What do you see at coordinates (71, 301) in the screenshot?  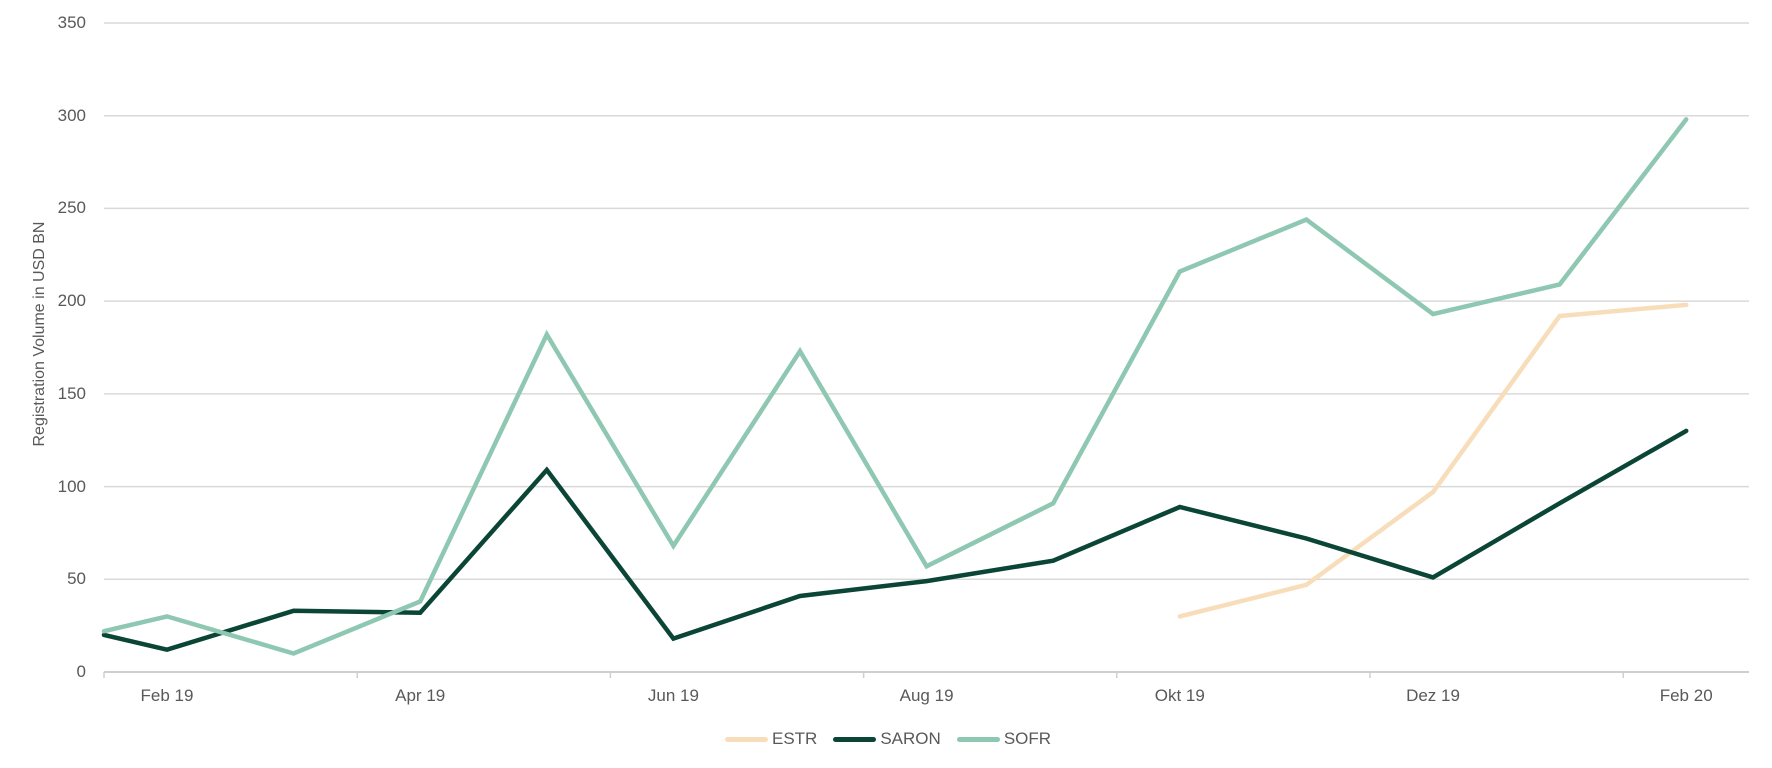 I see `y-tick-label: 200` at bounding box center [71, 301].